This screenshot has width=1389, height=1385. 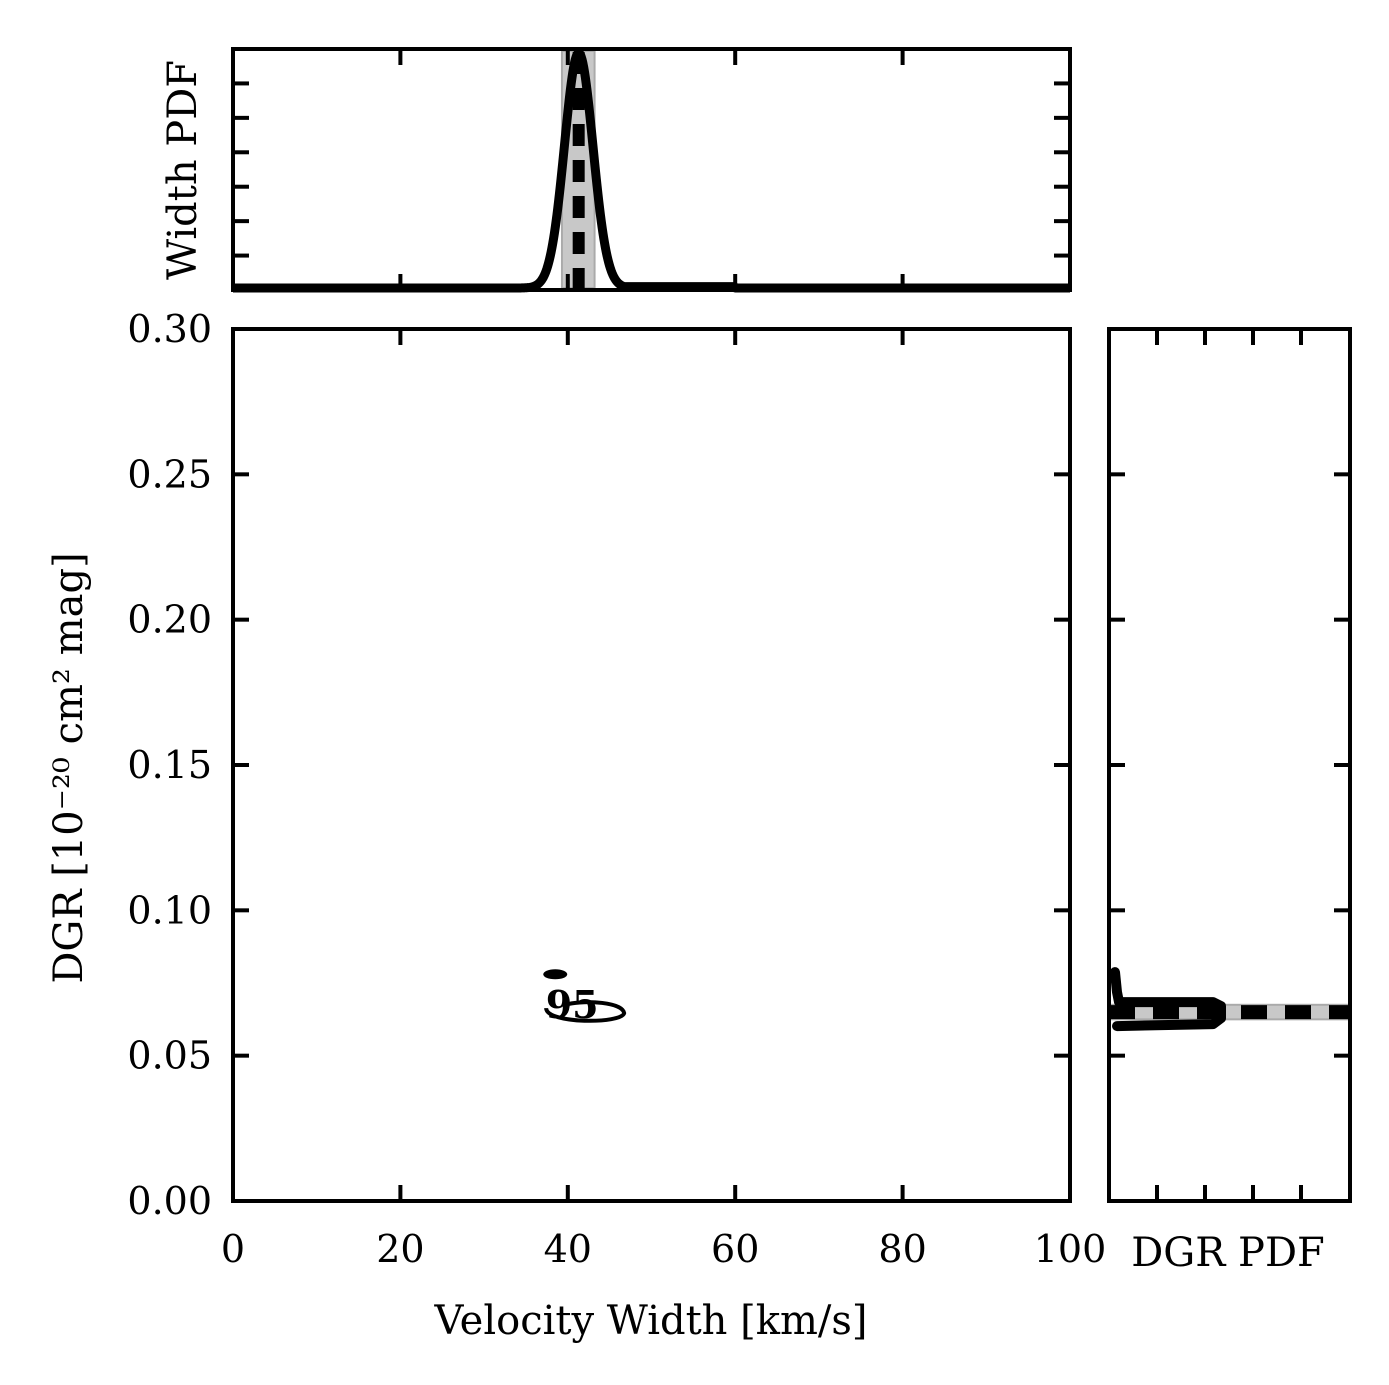 I want to click on contour-label: 95, so click(x=572, y=1004).